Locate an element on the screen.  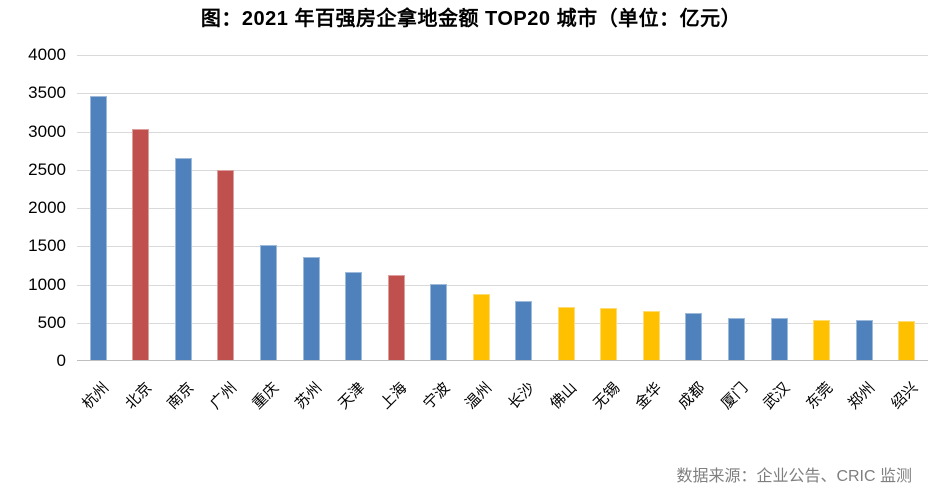
x-axis-category-label: 温州 is located at coordinates (479, 396).